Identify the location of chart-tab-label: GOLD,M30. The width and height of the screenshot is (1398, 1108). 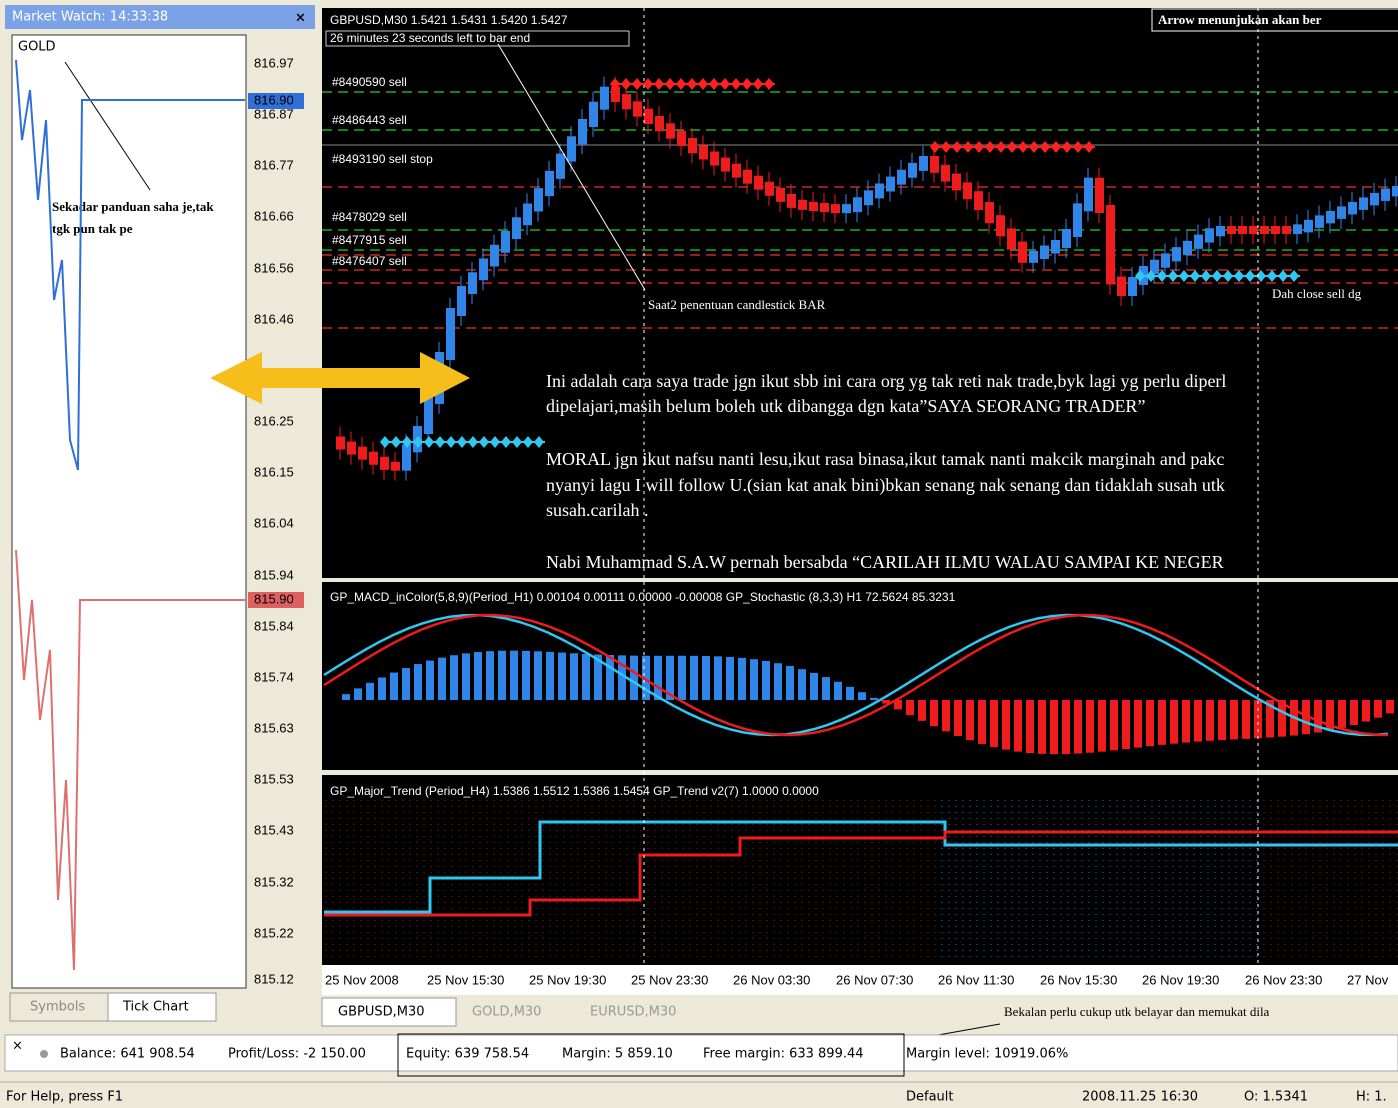
(506, 1012).